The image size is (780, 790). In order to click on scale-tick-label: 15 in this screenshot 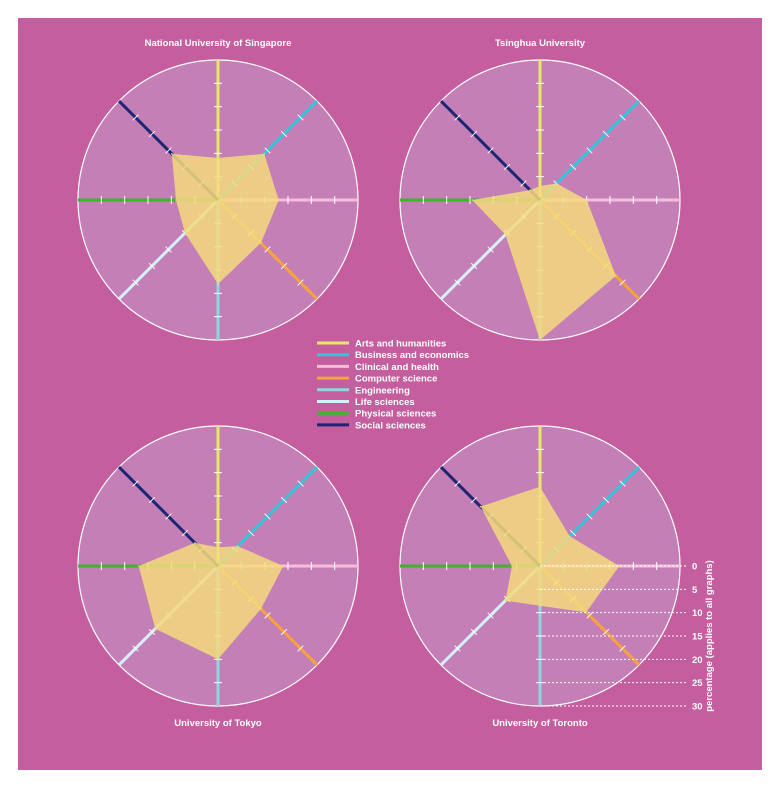, I will do `click(697, 637)`.